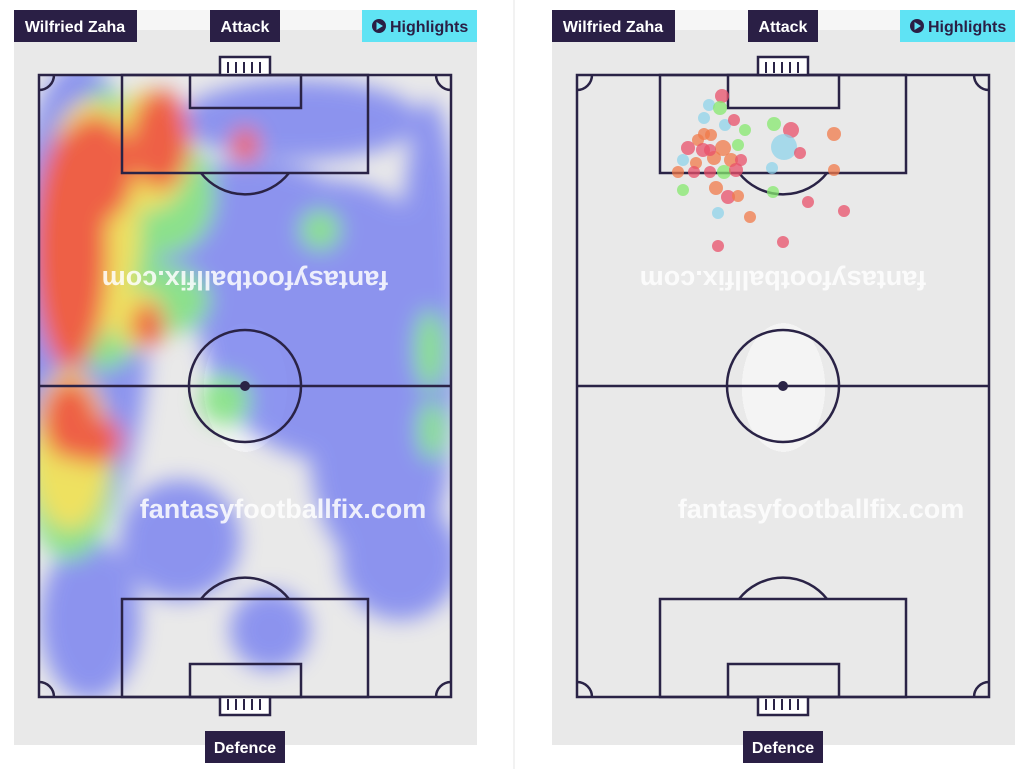 This screenshot has height=769, width=1024. I want to click on shots, so click(761, 170).